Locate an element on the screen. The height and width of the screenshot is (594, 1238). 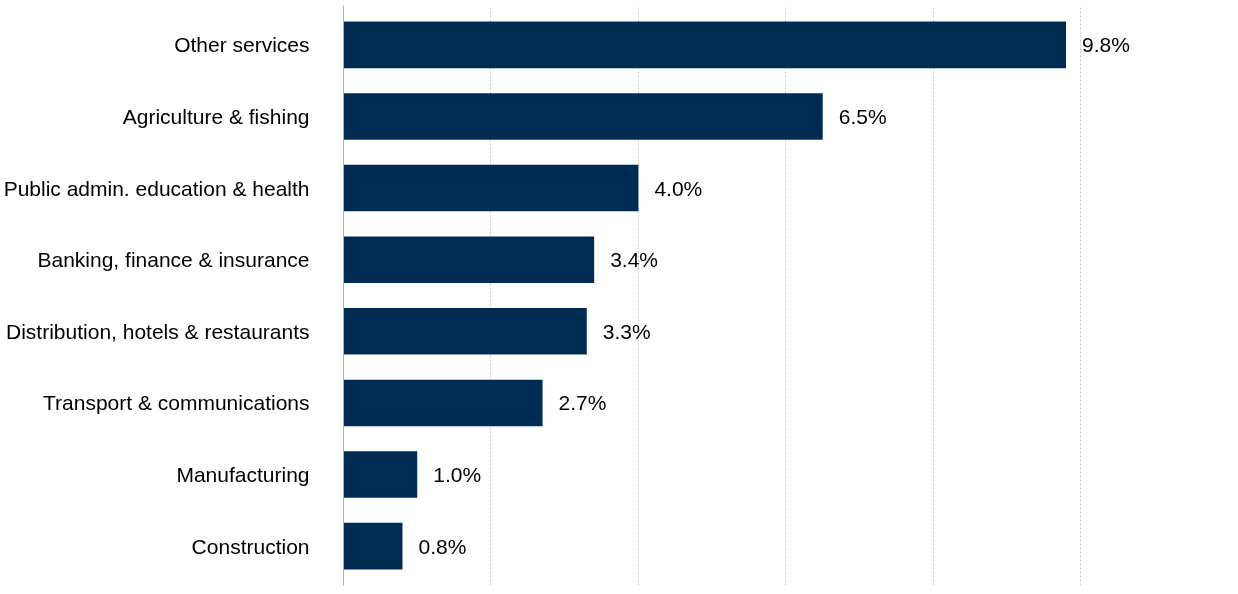
y-tick-label: Banking, finance & insurance is located at coordinates (173, 260).